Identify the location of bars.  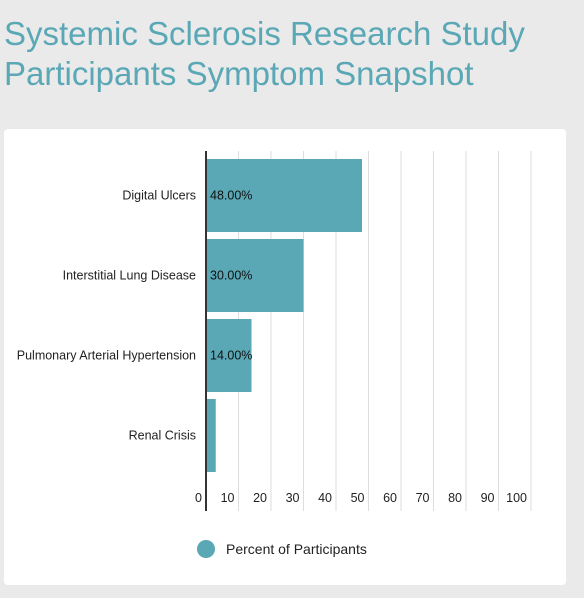
(284, 315).